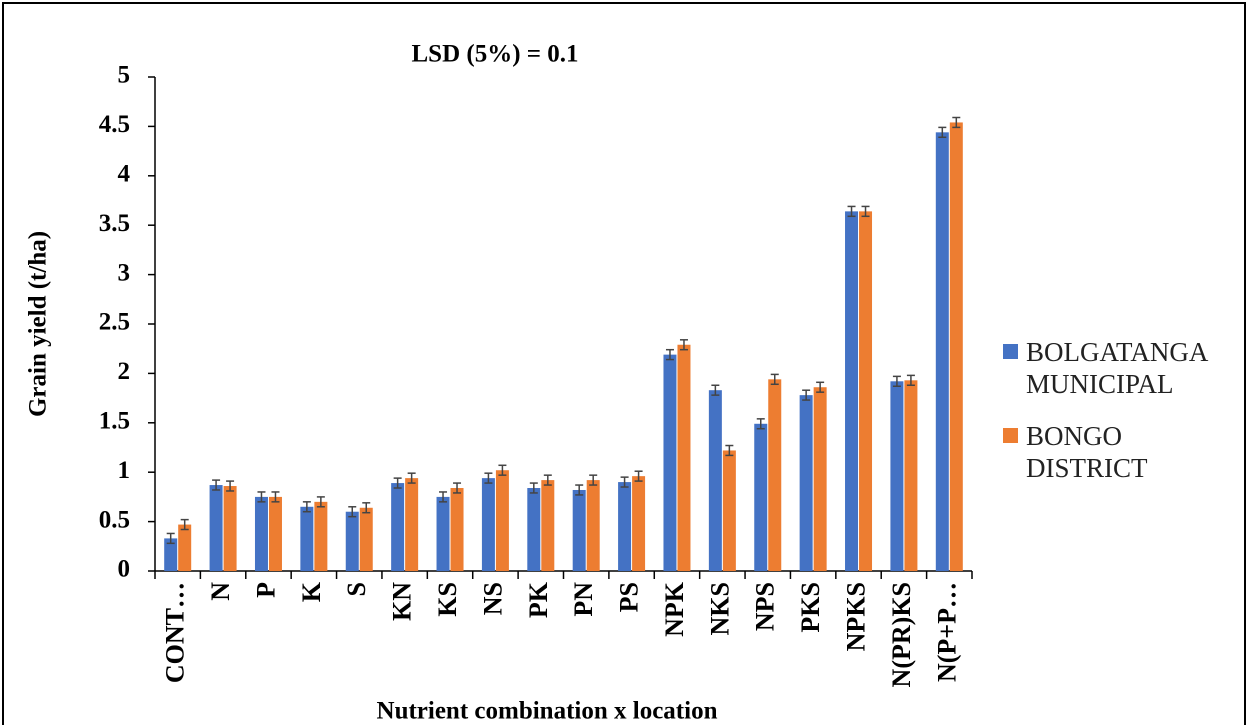 The image size is (1249, 725). Describe the element at coordinates (901, 634) in the screenshot. I see `x-tick-label: N(PR)KS` at that location.